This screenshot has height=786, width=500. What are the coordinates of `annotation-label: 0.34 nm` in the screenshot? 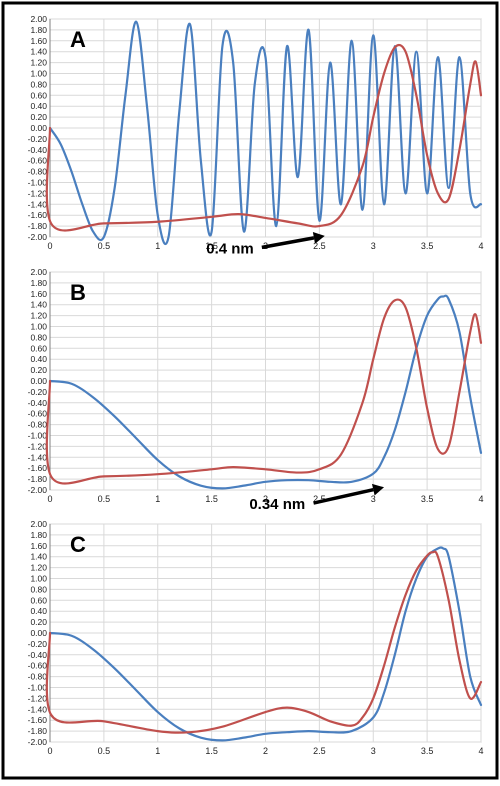 It's located at (277, 504).